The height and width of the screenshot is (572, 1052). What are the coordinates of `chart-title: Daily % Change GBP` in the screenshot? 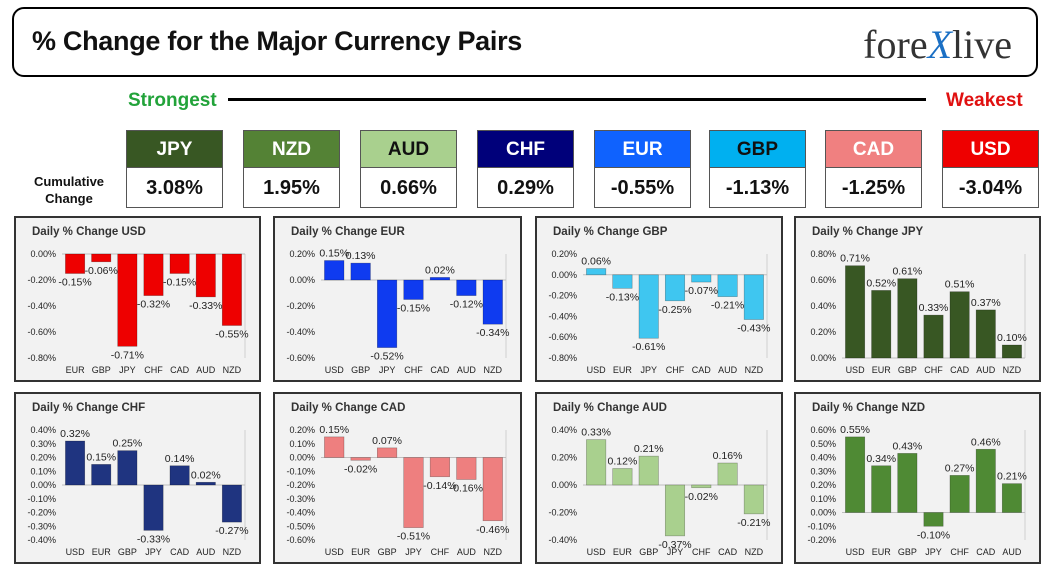 It's located at (610, 232).